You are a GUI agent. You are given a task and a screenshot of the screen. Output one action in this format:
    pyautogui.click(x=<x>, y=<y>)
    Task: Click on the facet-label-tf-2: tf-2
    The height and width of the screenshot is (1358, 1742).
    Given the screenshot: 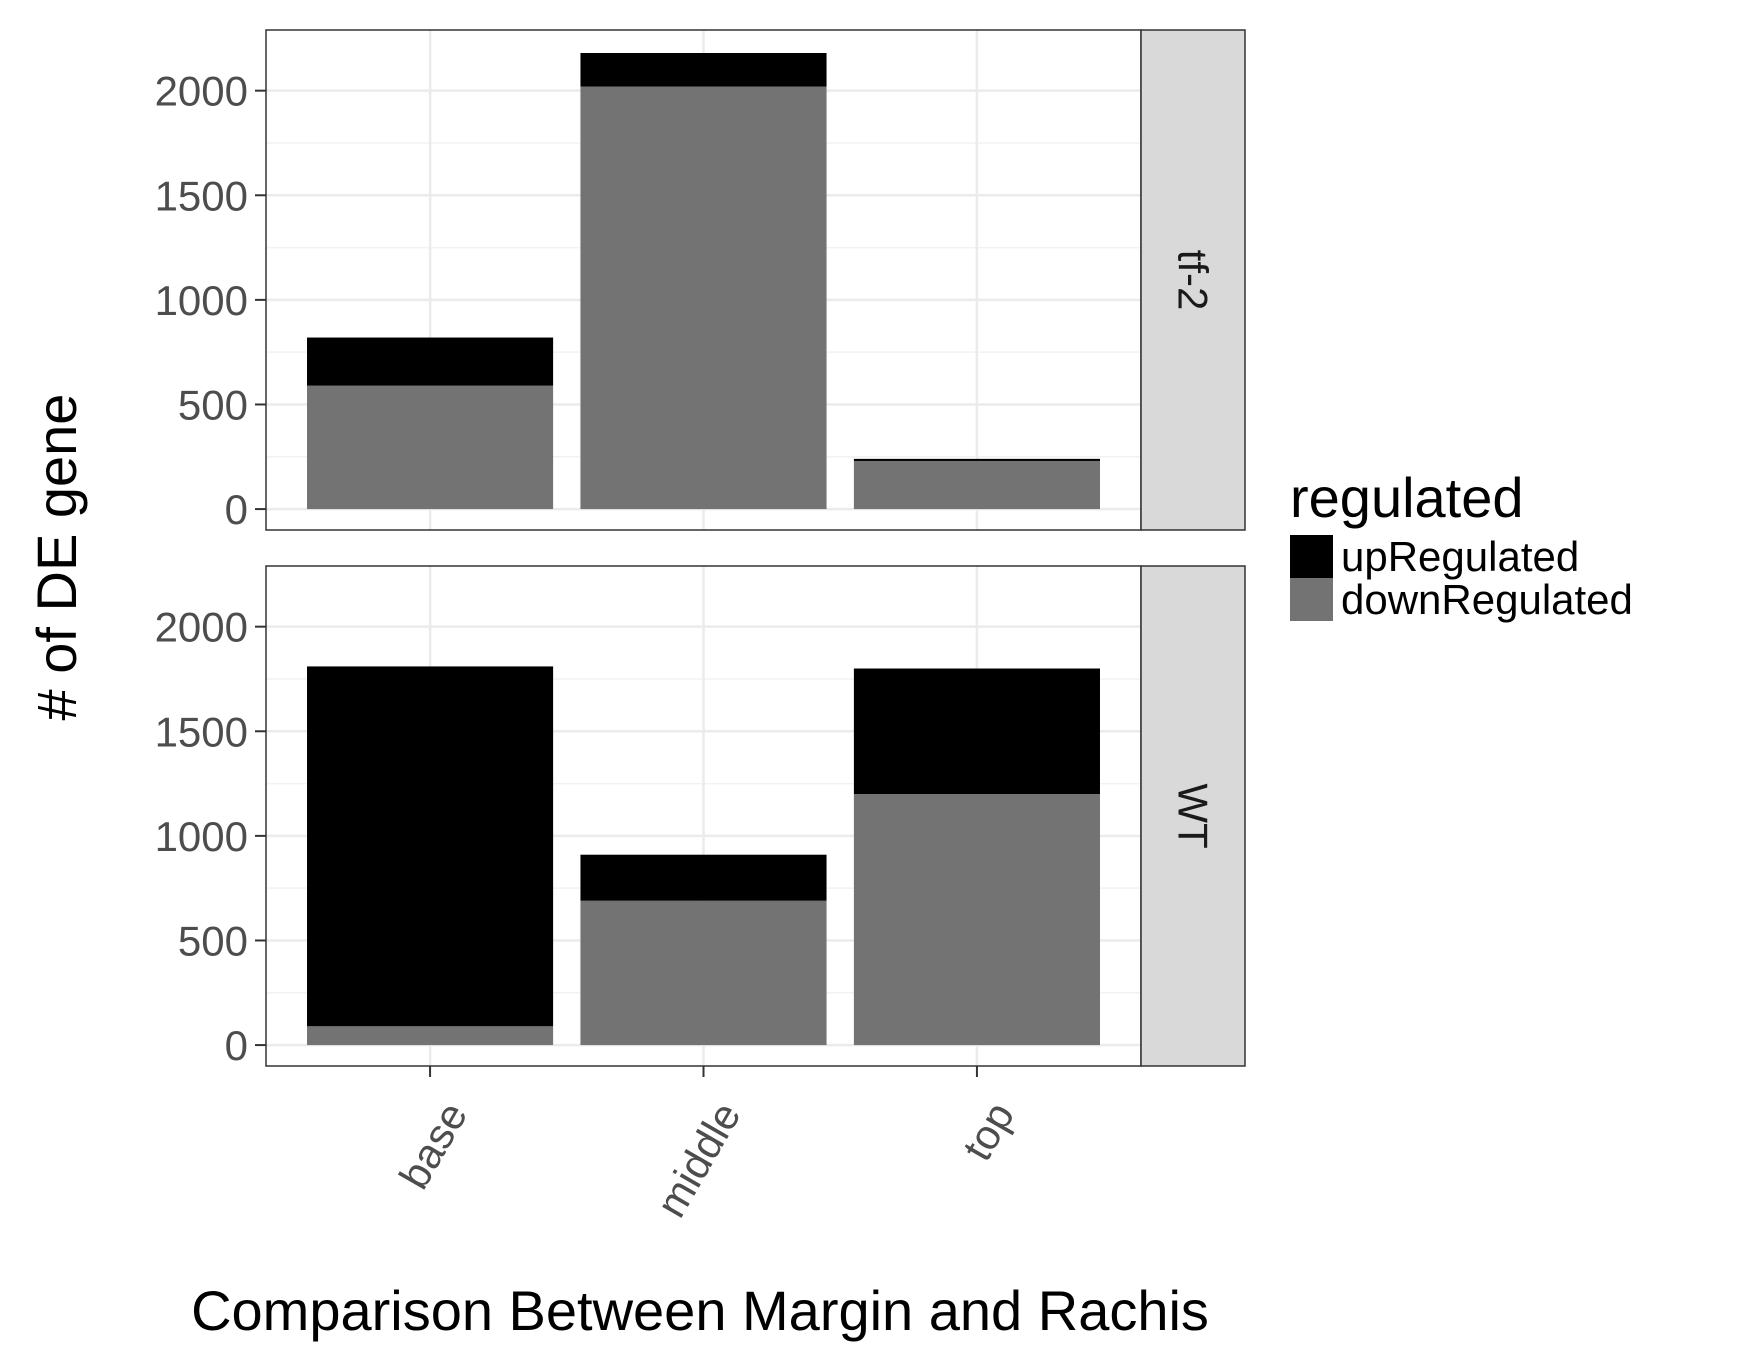 What is the action you would take?
    pyautogui.click(x=1193, y=280)
    